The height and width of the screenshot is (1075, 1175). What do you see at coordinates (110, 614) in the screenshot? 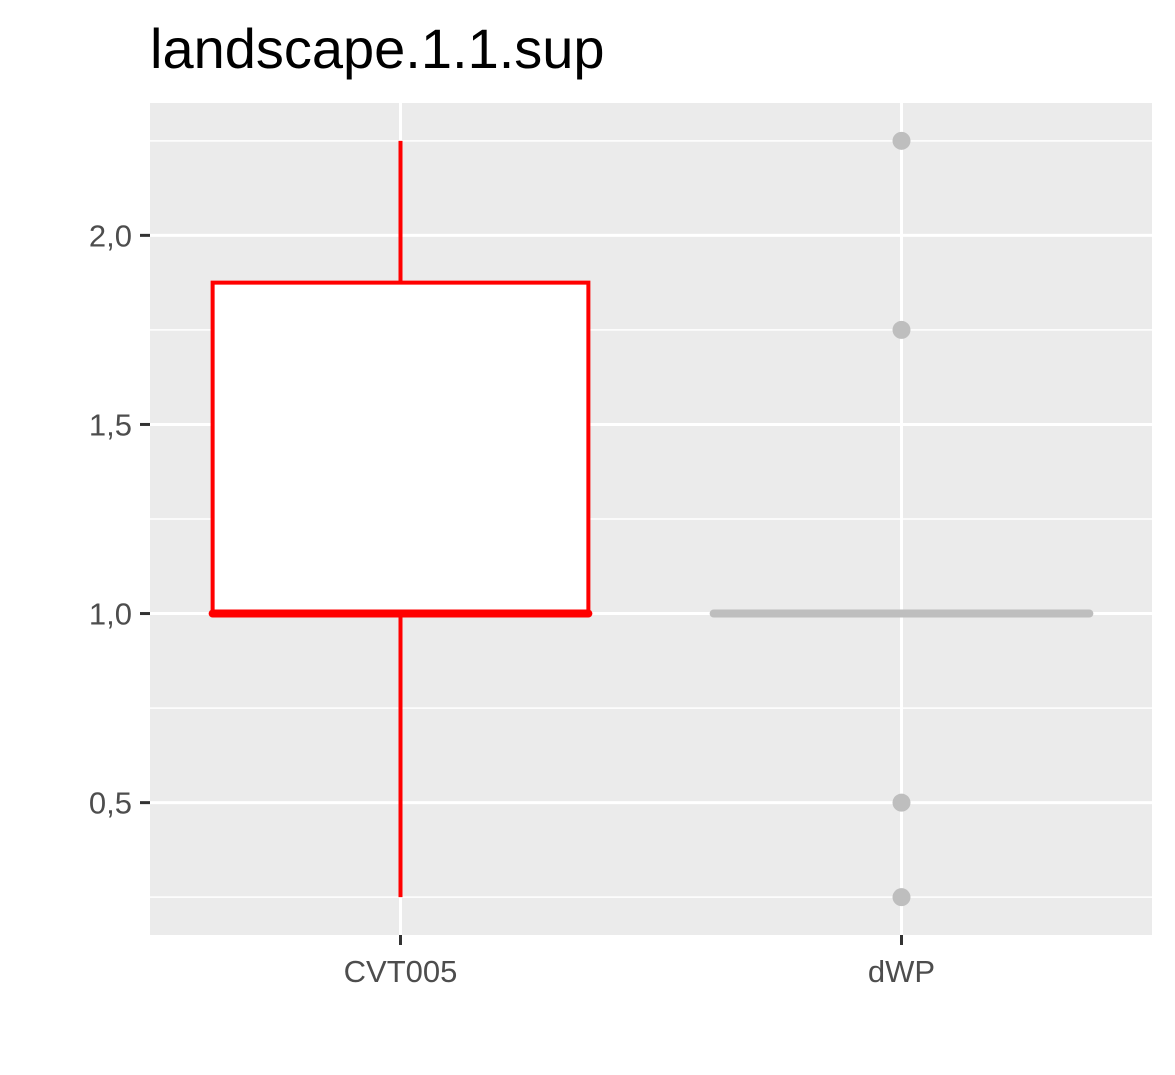
I see `y-tick-label: 1,0` at bounding box center [110, 614].